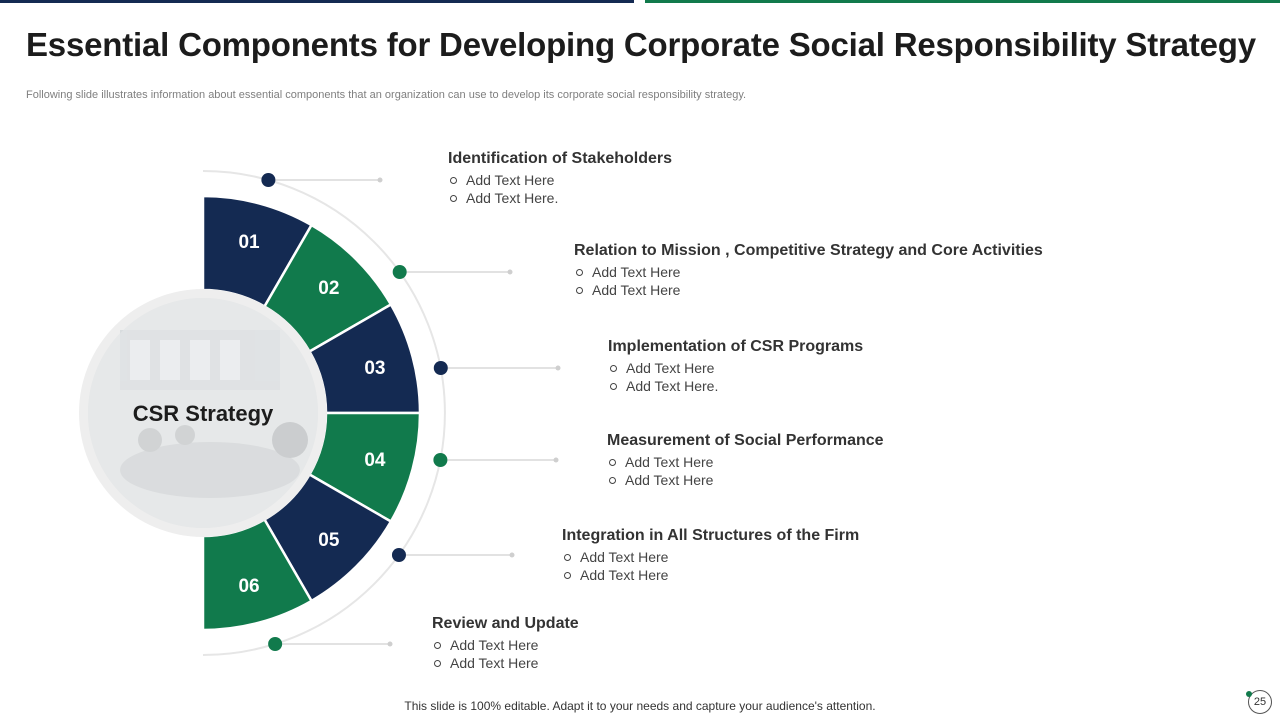 This screenshot has width=1280, height=720. What do you see at coordinates (1260, 702) in the screenshot?
I see `page-number: 25` at bounding box center [1260, 702].